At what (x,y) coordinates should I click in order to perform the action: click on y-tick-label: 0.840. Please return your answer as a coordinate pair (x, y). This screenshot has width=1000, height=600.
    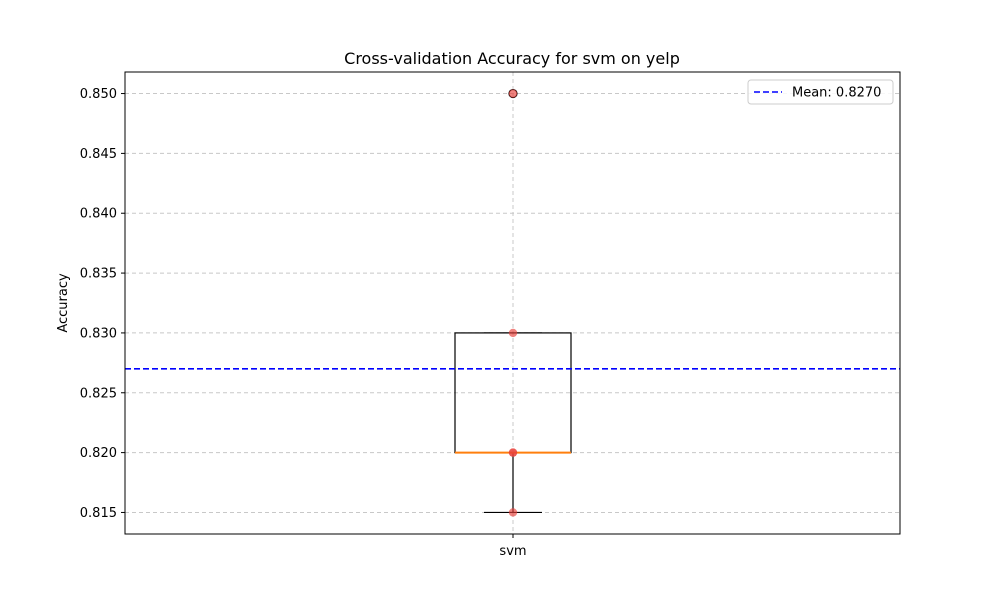
    Looking at the image, I should click on (98, 214).